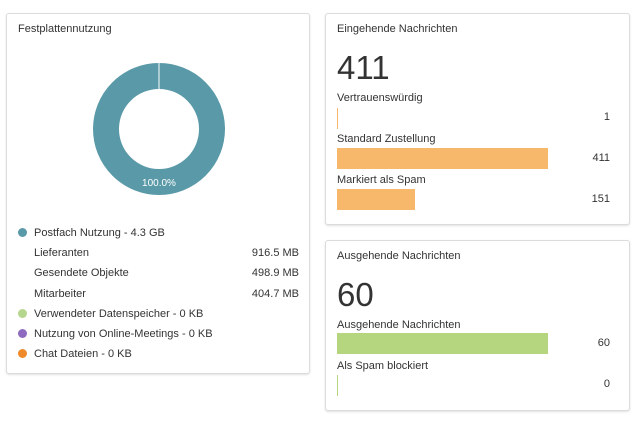 Image resolution: width=640 pixels, height=425 pixels. Describe the element at coordinates (399, 256) in the screenshot. I see `outgoing-messages-title: Ausgehende Nachrichten` at that location.